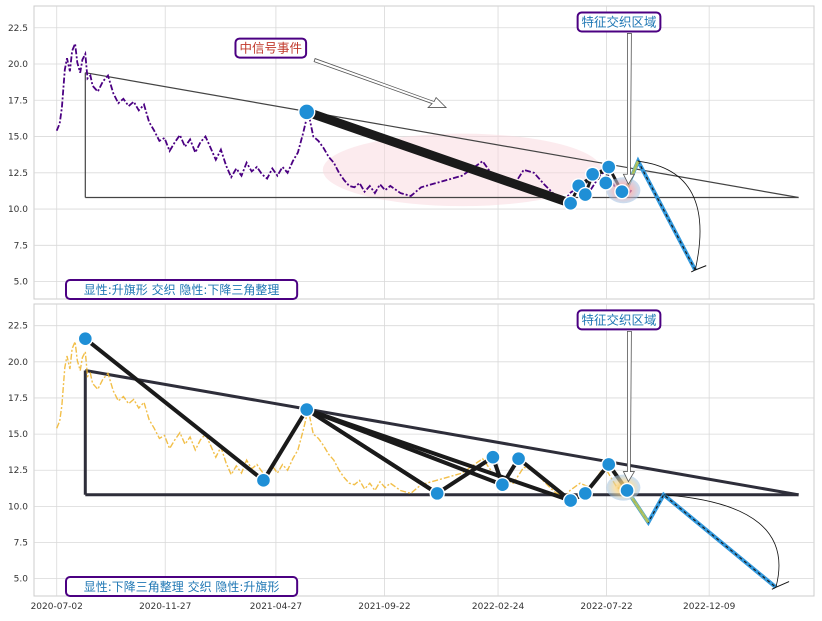 The image size is (822, 621). I want to click on annotation-text-pattern: 显性:下降三角整理 交织 隐性:升旗形, so click(182, 586).